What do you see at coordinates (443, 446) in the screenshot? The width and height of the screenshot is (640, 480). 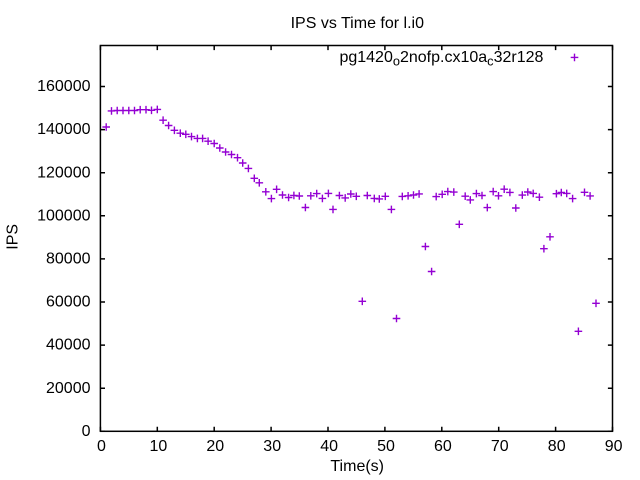 I see `svg-text: 60` at bounding box center [443, 446].